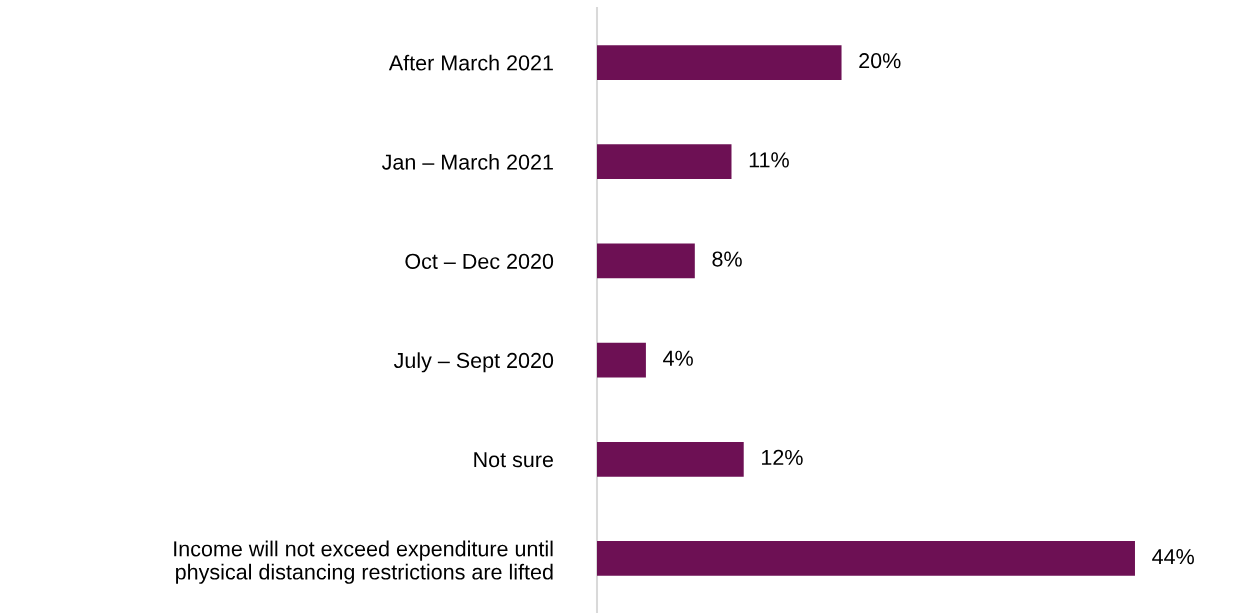 The width and height of the screenshot is (1238, 613). Describe the element at coordinates (363, 562) in the screenshot. I see `y-tick-label: Income will not exceed expenditure until physical distancing restrictions are lifted` at that location.